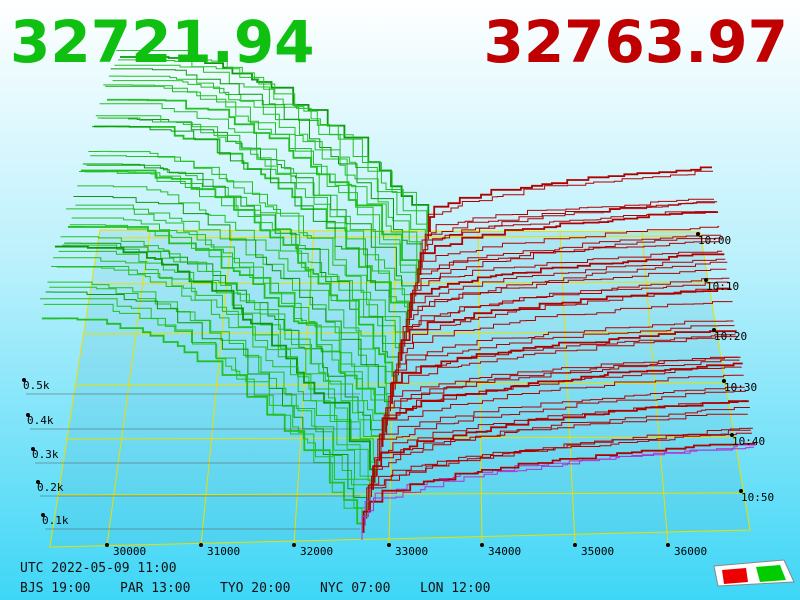 The width and height of the screenshot is (800, 600). What do you see at coordinates (455, 588) in the screenshot?
I see `clock: LON 12:00` at bounding box center [455, 588].